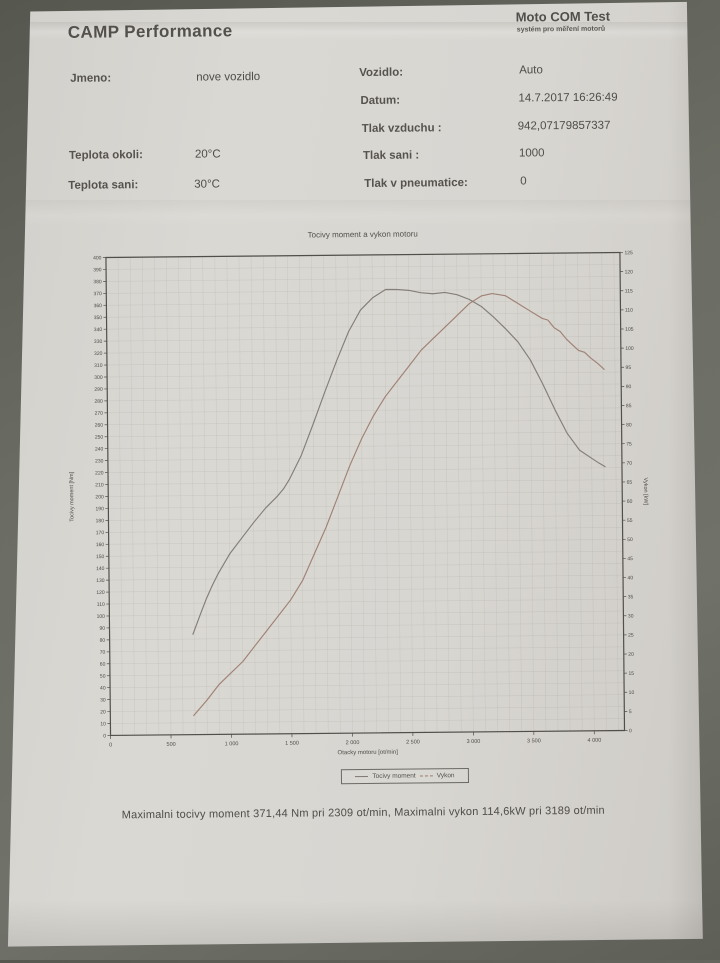  Describe the element at coordinates (446, 775) in the screenshot. I see `power-legend-label: Vykon` at that location.